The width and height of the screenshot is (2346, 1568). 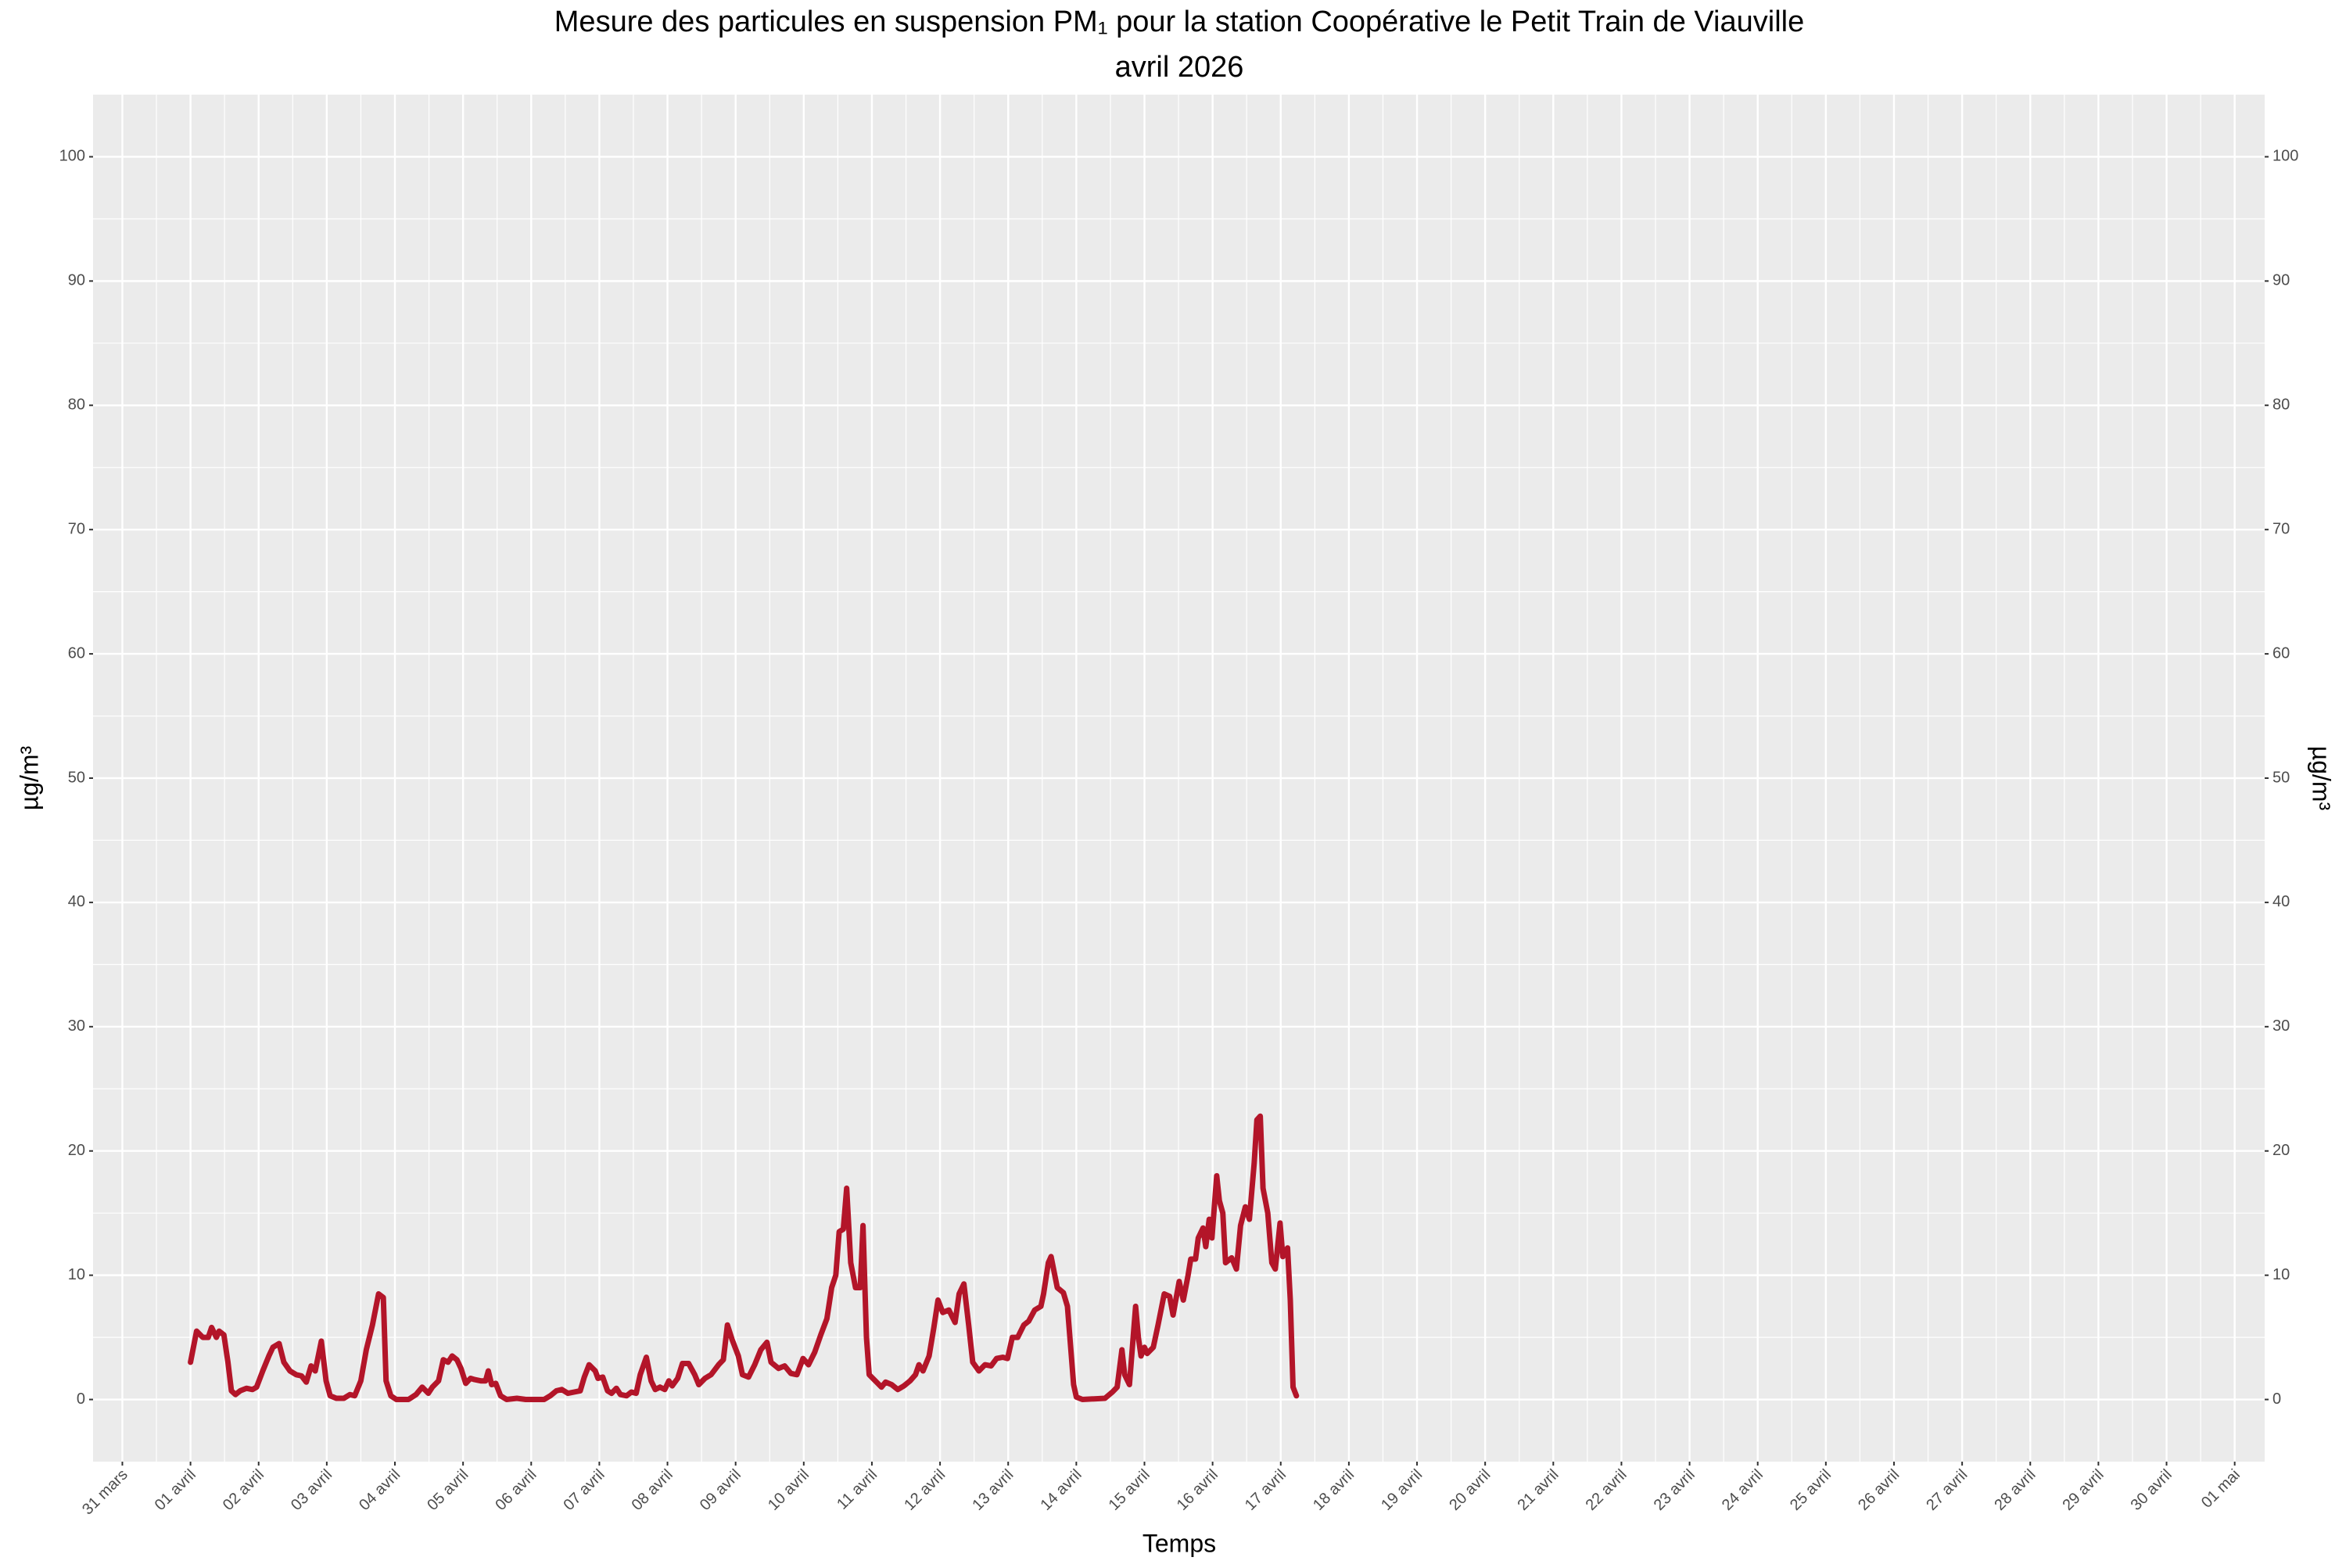 I want to click on x-tick-label: 16 avril, so click(x=1198, y=1490).